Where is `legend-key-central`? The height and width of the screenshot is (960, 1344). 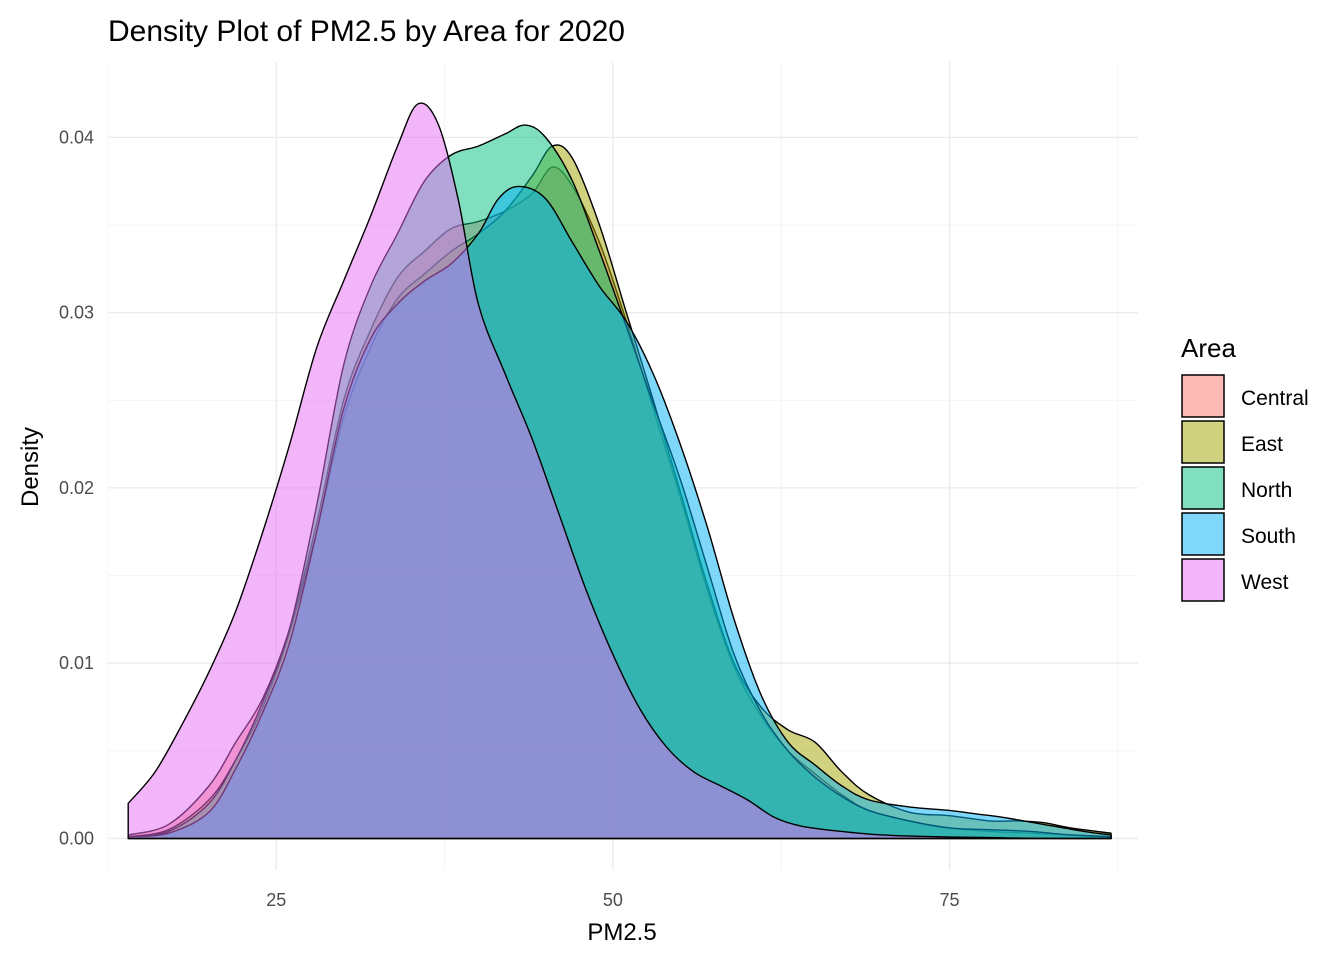 legend-key-central is located at coordinates (1203, 396).